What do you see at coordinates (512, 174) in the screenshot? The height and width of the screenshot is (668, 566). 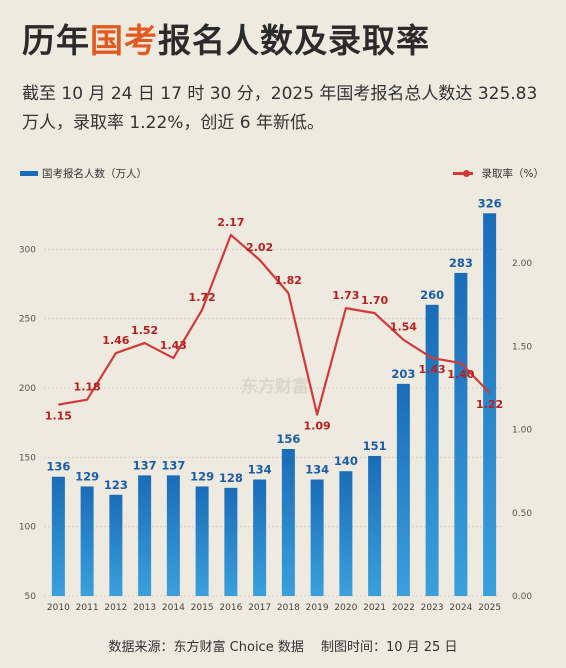 I see `legend-line-label: 录取率（%）` at bounding box center [512, 174].